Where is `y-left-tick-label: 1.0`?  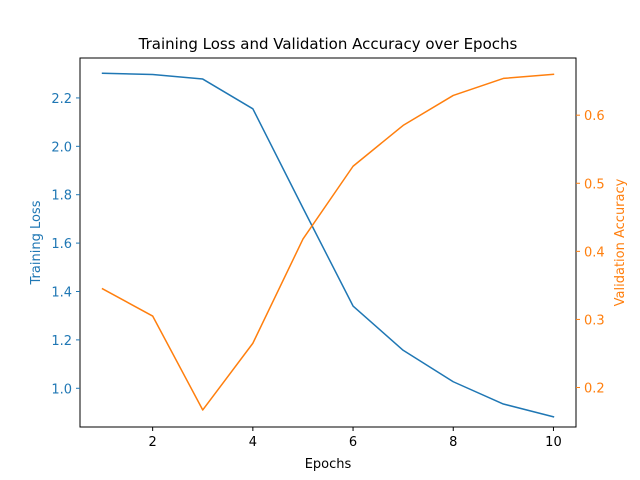
y-left-tick-label: 1.0 is located at coordinates (61, 389).